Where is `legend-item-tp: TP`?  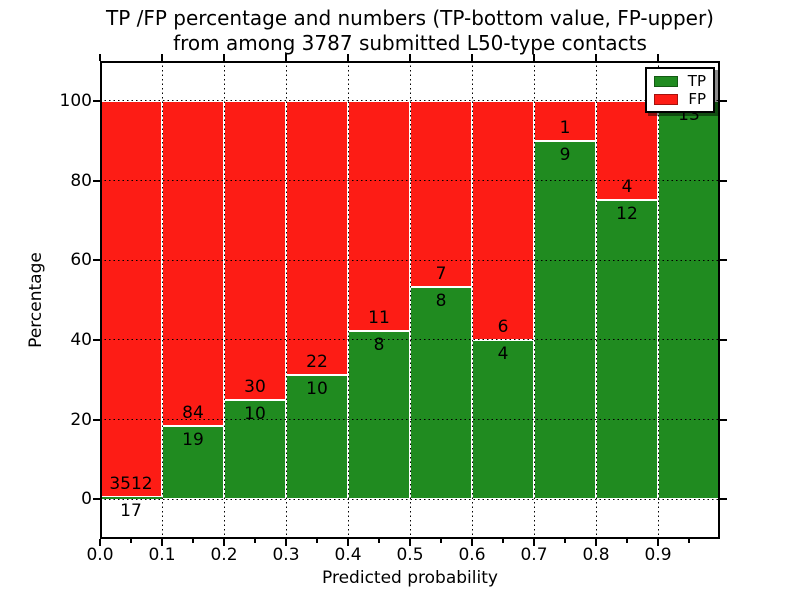 legend-item-tp: TP is located at coordinates (680, 81).